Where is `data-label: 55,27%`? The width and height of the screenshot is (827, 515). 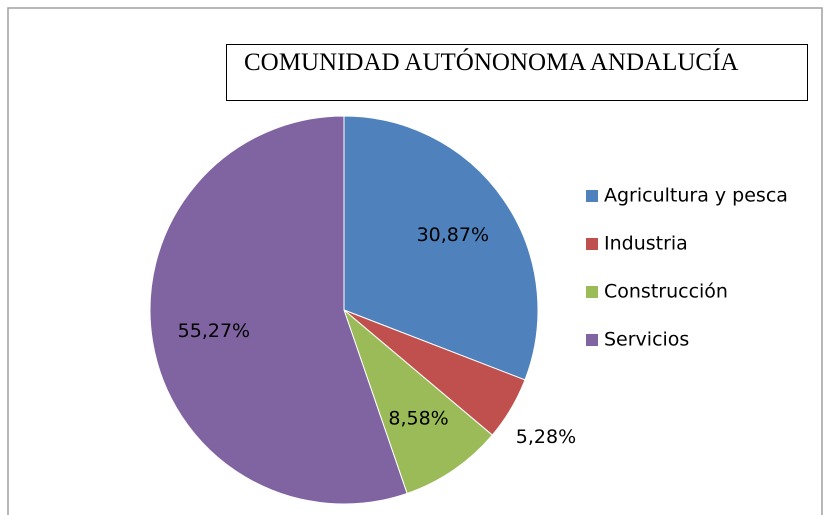 data-label: 55,27% is located at coordinates (214, 331).